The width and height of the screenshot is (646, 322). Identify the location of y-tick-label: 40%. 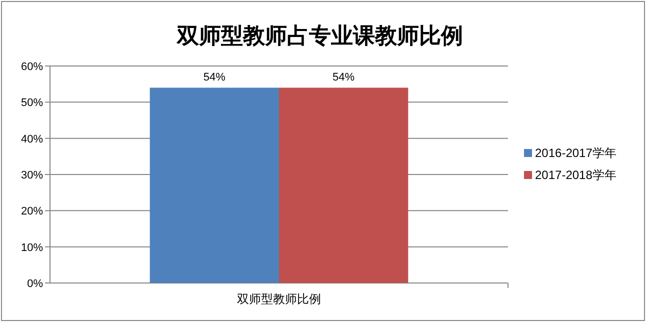
(32, 139).